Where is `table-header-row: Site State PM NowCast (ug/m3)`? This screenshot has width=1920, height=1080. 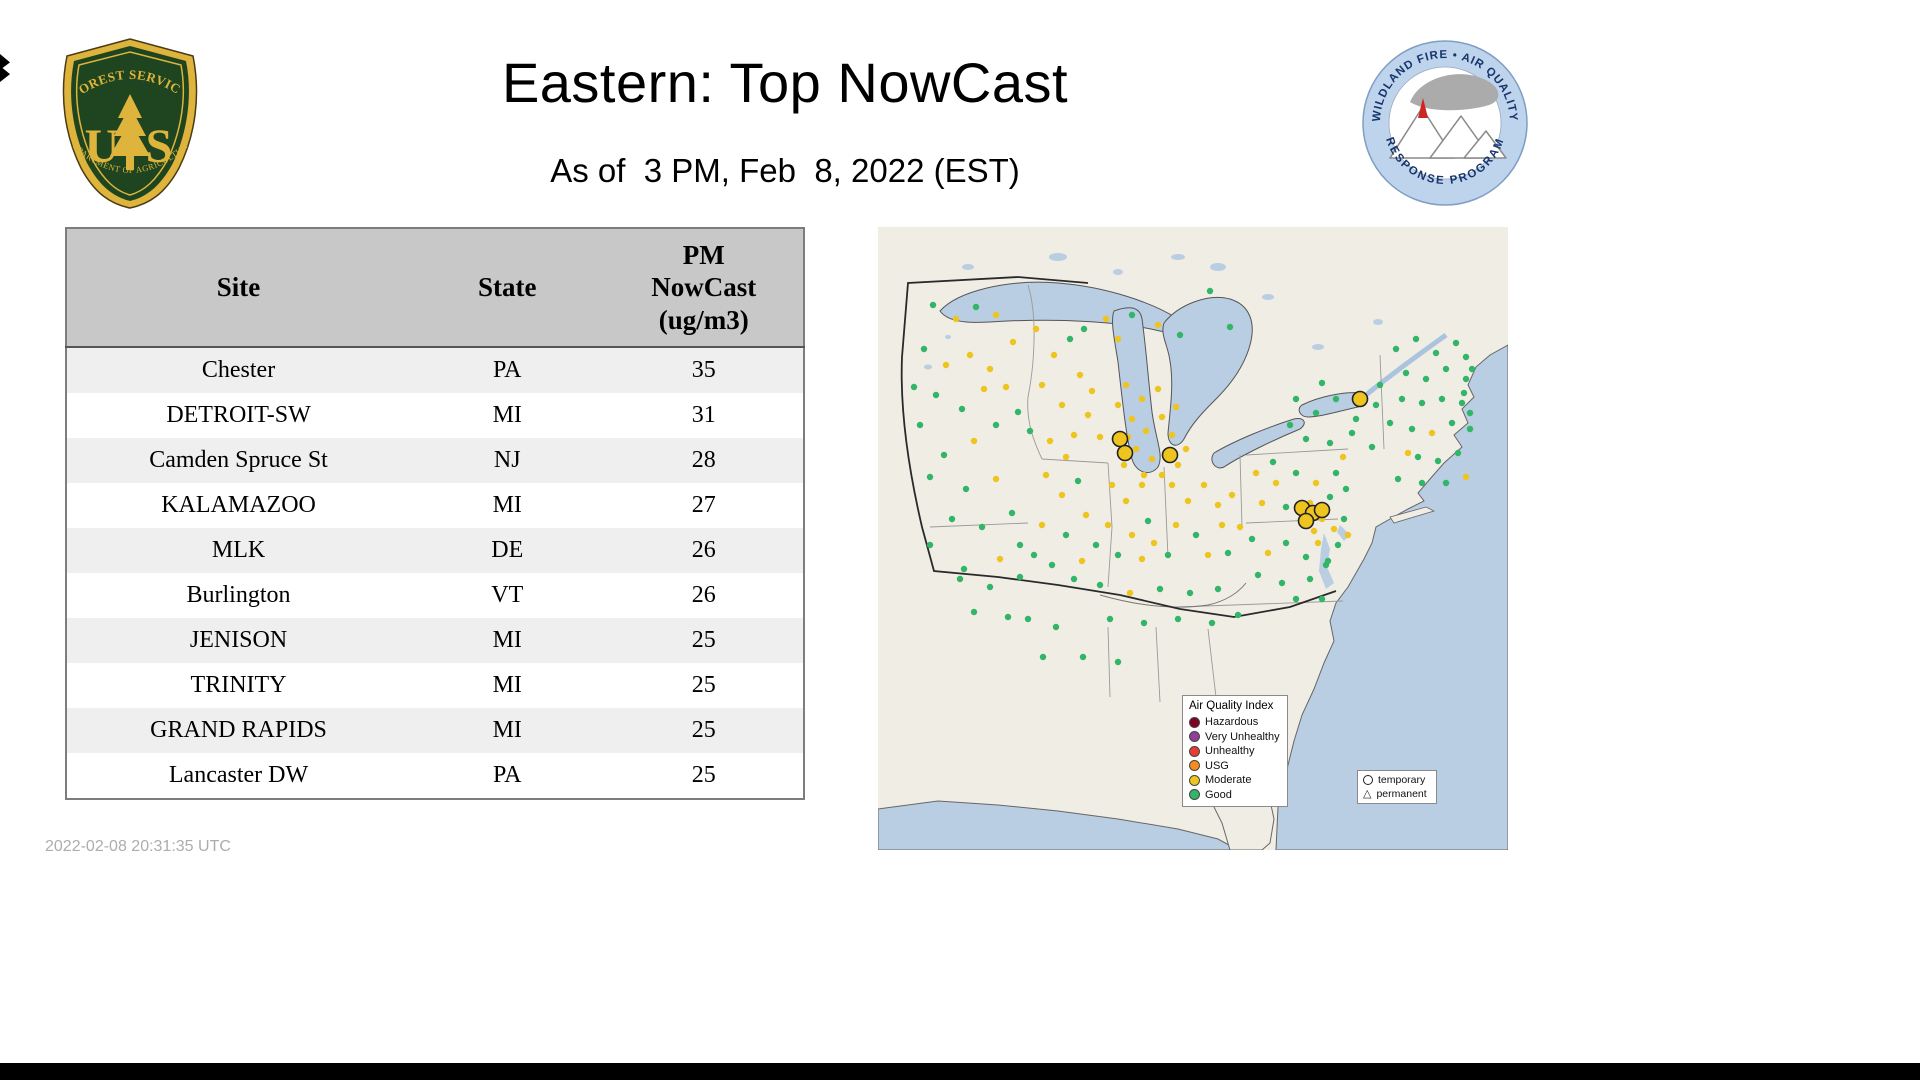 table-header-row: Site State PM NowCast (ug/m3) is located at coordinates (435, 288).